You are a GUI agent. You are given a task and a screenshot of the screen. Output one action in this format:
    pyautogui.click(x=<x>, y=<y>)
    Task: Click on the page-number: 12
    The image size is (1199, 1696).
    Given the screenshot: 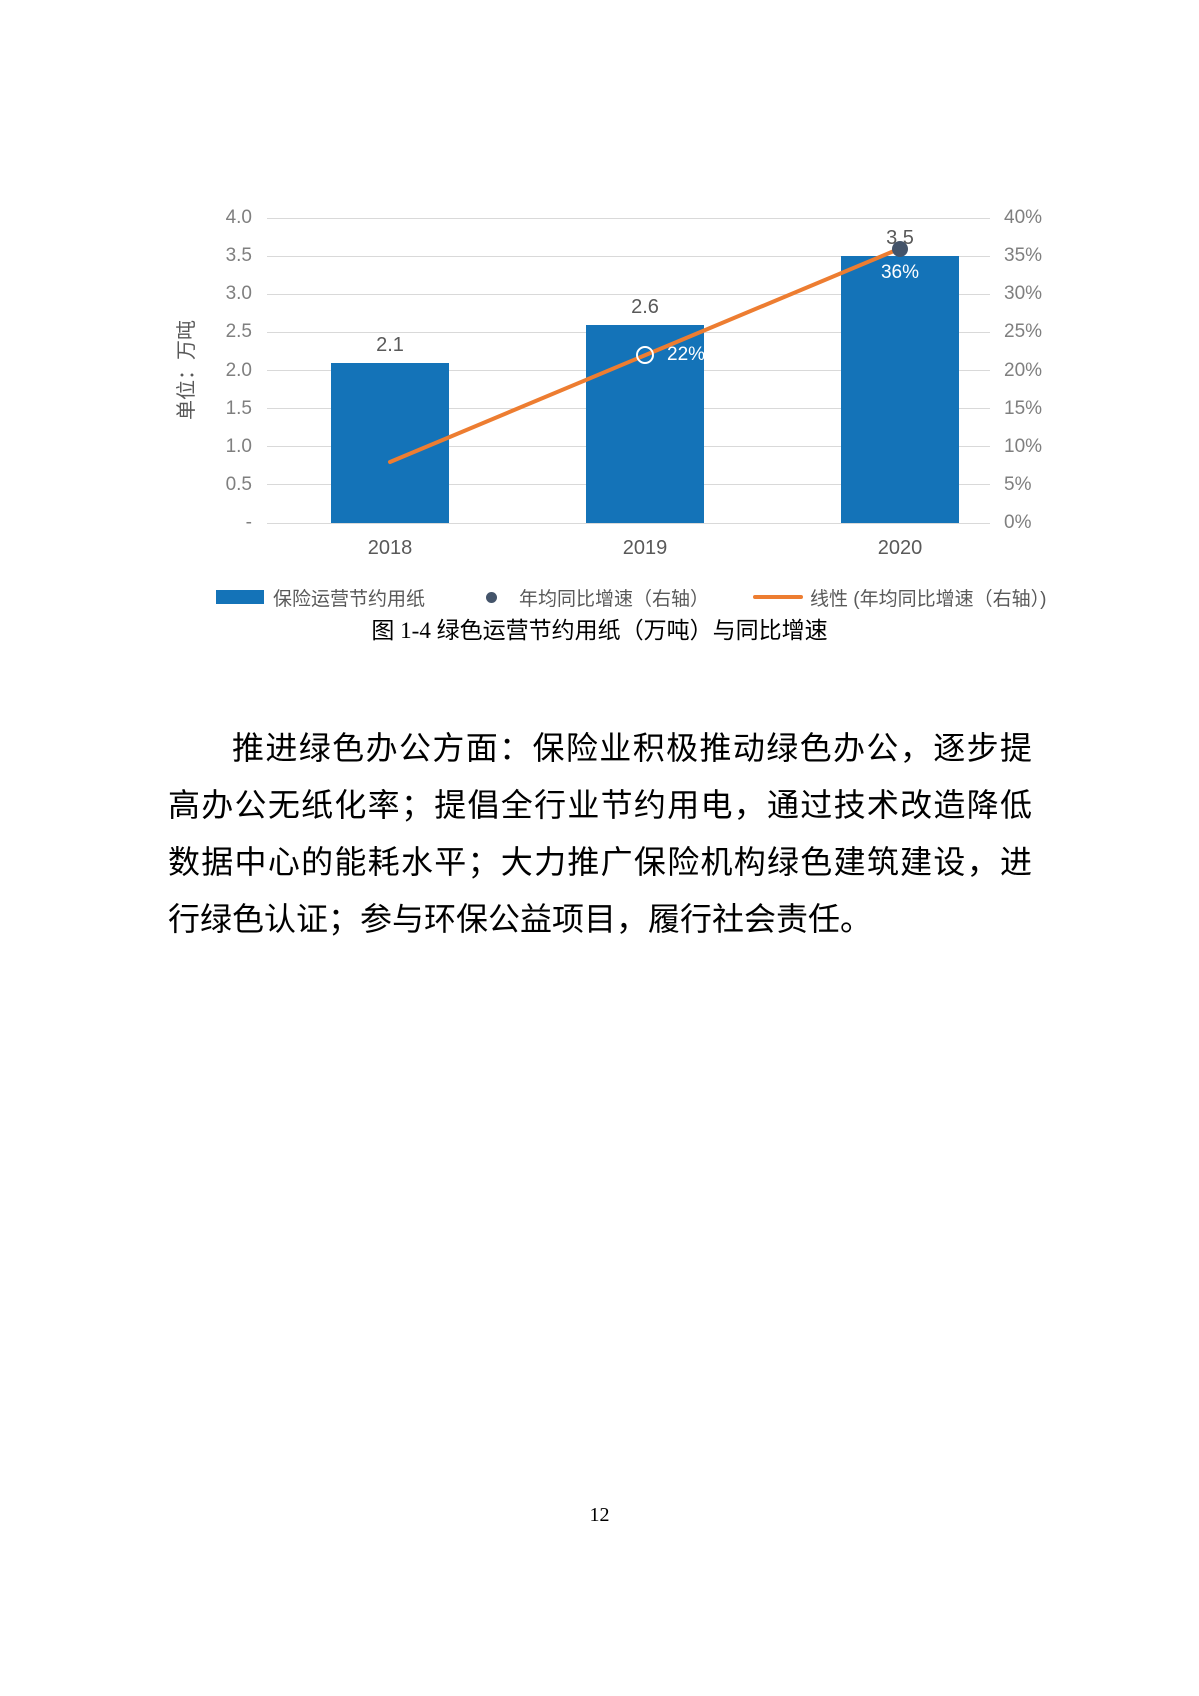 What is the action you would take?
    pyautogui.click(x=599, y=1515)
    